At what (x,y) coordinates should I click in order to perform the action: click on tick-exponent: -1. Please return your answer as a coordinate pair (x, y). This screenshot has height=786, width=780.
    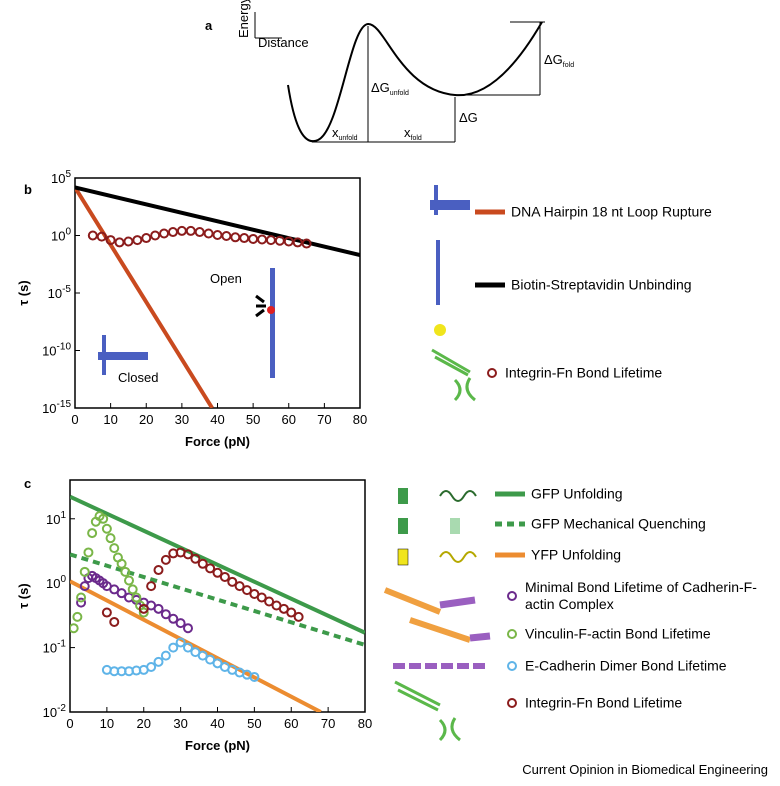
    Looking at the image, I should click on (61, 644).